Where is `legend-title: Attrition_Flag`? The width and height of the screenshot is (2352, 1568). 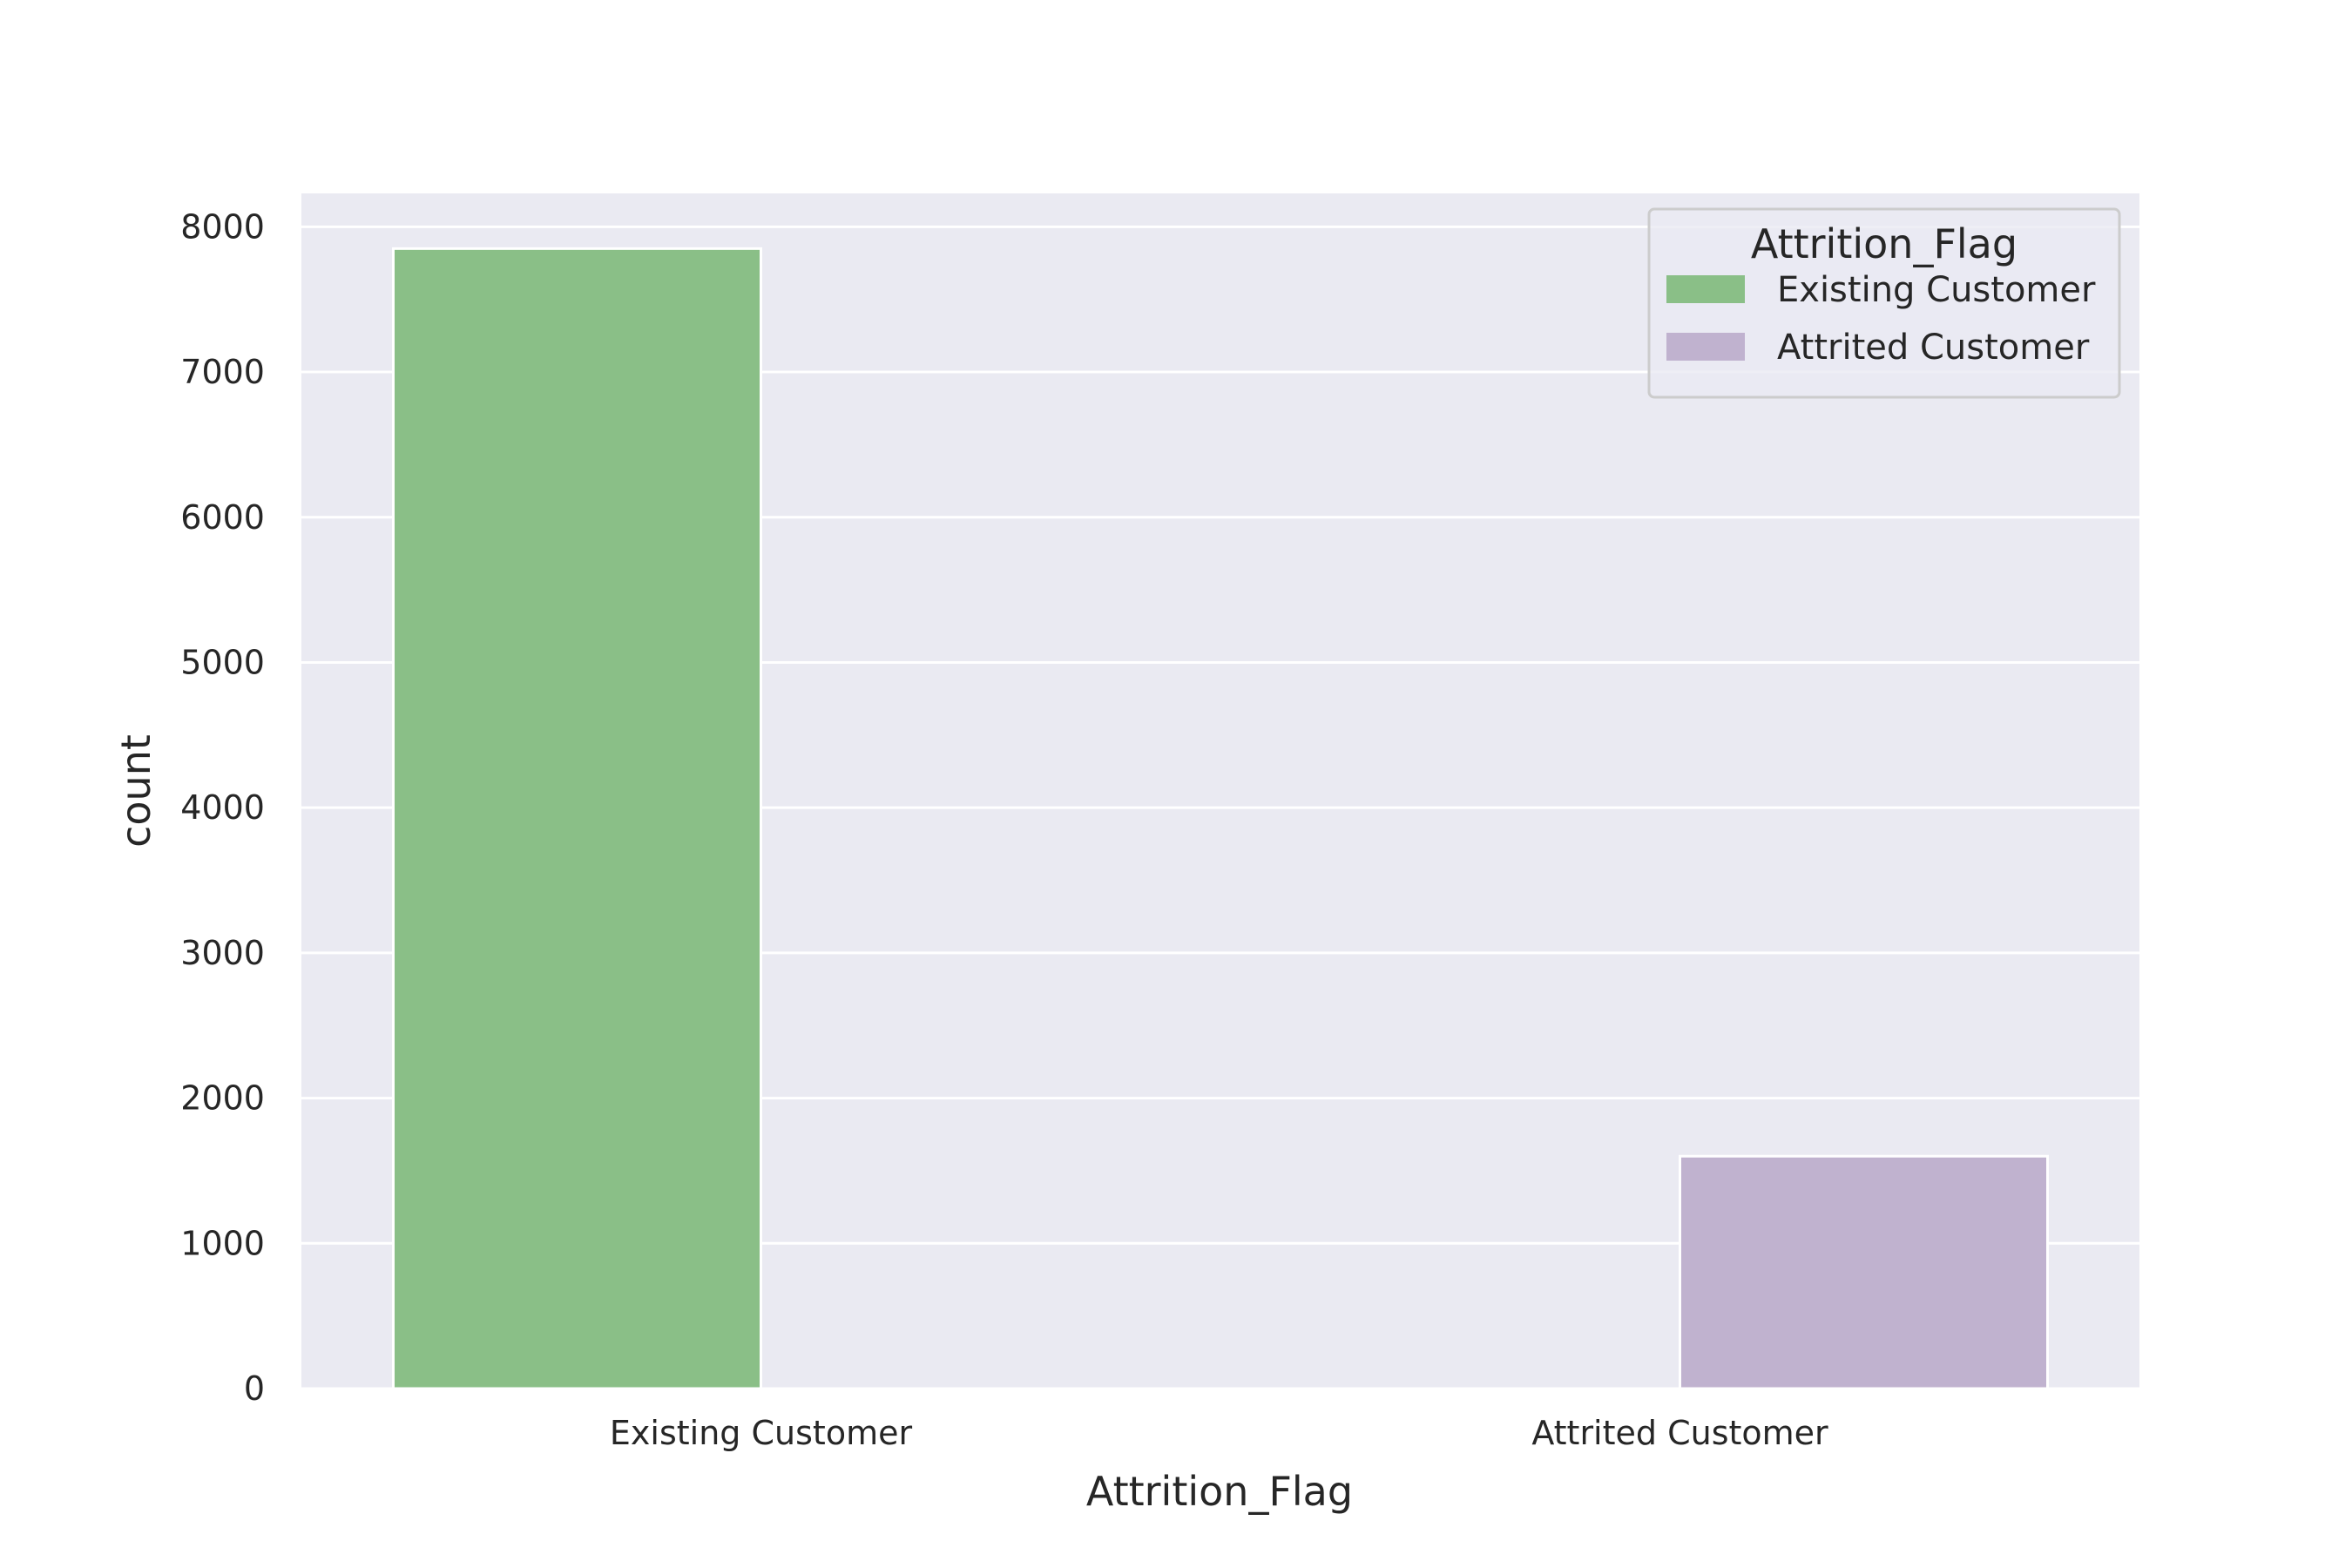
legend-title: Attrition_Flag is located at coordinates (1884, 243).